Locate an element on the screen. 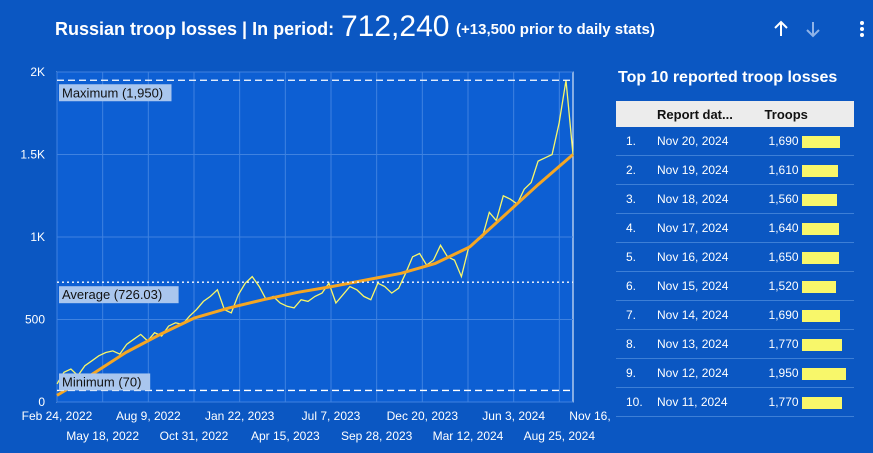 This screenshot has height=453, width=873. row-date: Nov 20, 2024 is located at coordinates (711, 141).